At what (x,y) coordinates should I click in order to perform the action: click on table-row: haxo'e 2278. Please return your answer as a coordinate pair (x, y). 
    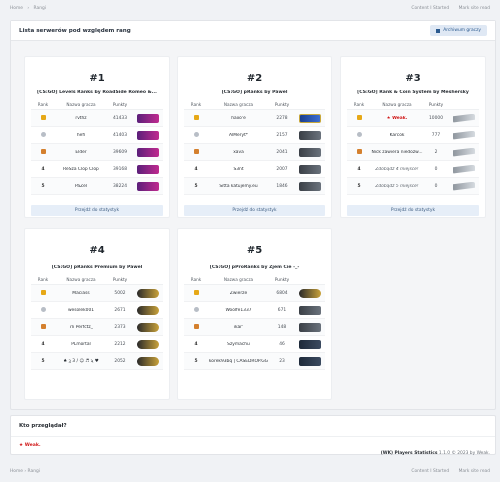
    Looking at the image, I should click on (254, 118).